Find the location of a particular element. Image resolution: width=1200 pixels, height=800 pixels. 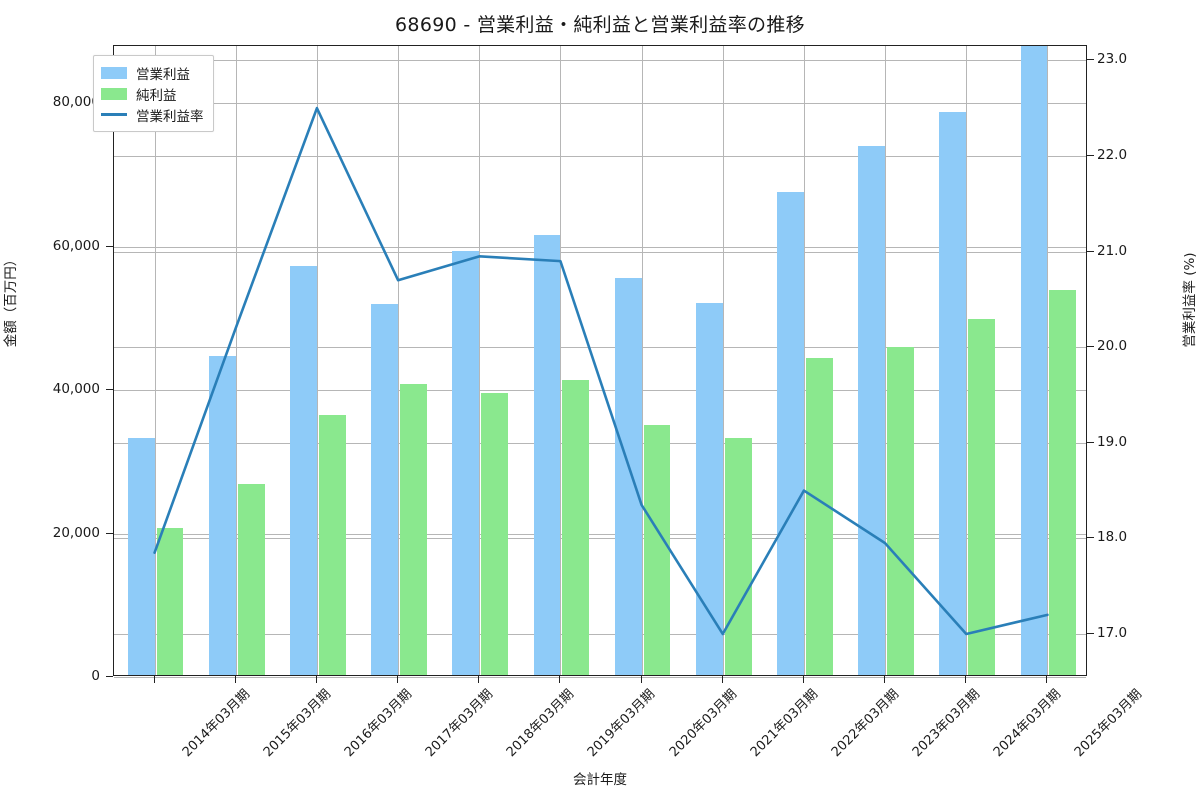

x-axis-label: 会計年度 is located at coordinates (600, 780).